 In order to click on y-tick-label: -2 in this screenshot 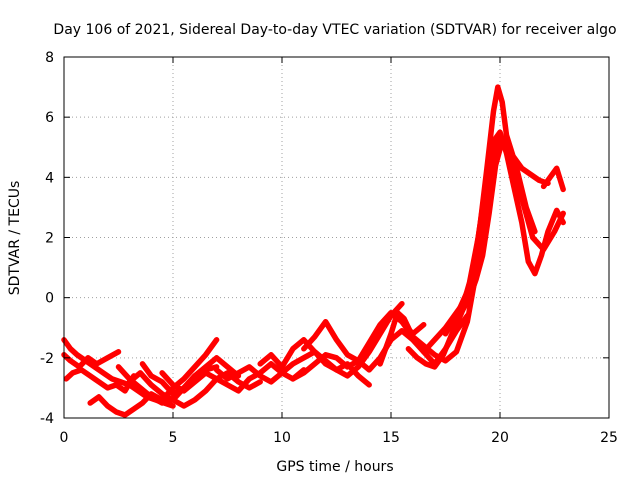, I will do `click(47, 359)`.